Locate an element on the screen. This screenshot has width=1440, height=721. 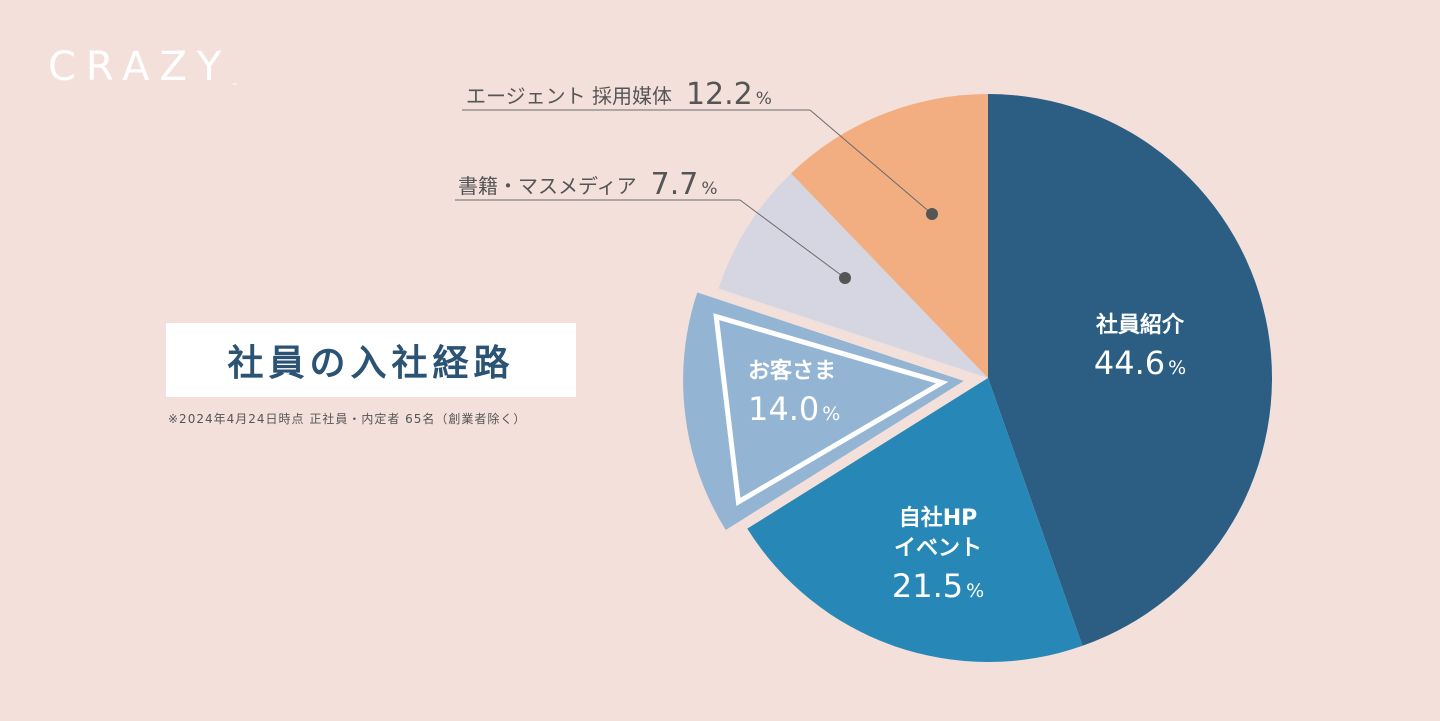
slice-4-value: 7.7% is located at coordinates (684, 184).